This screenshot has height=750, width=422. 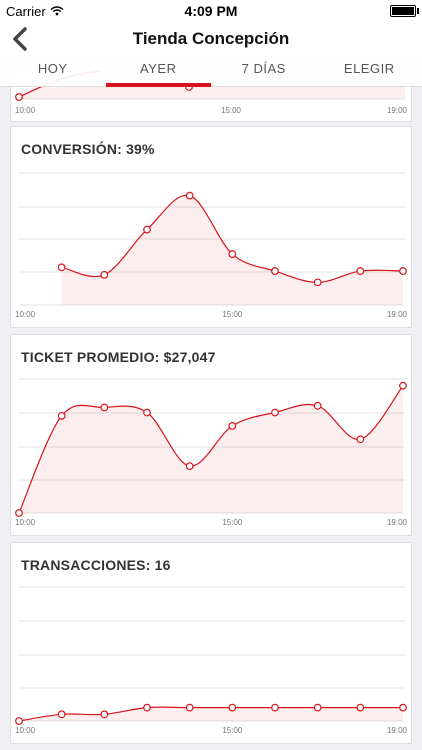 What do you see at coordinates (404, 11) in the screenshot?
I see `battery-icon` at bounding box center [404, 11].